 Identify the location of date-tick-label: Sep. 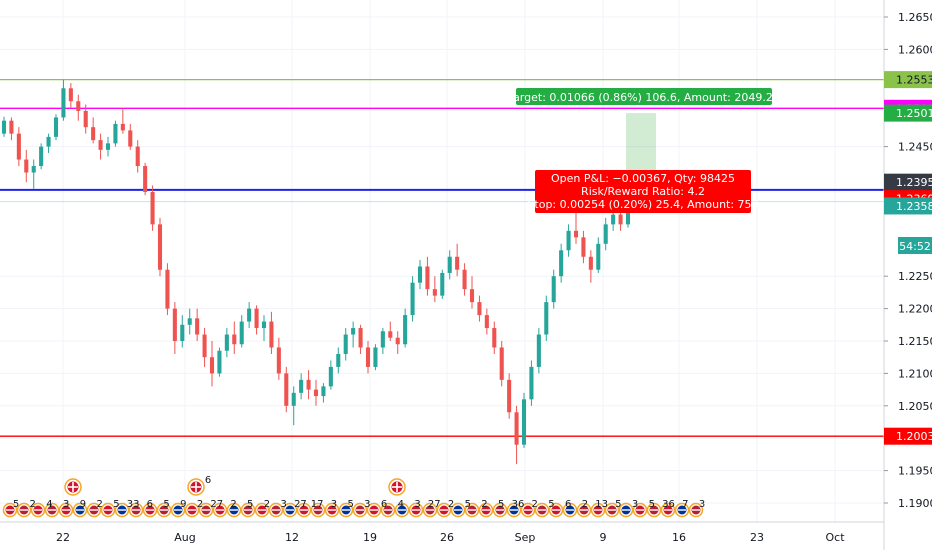
(525, 537).